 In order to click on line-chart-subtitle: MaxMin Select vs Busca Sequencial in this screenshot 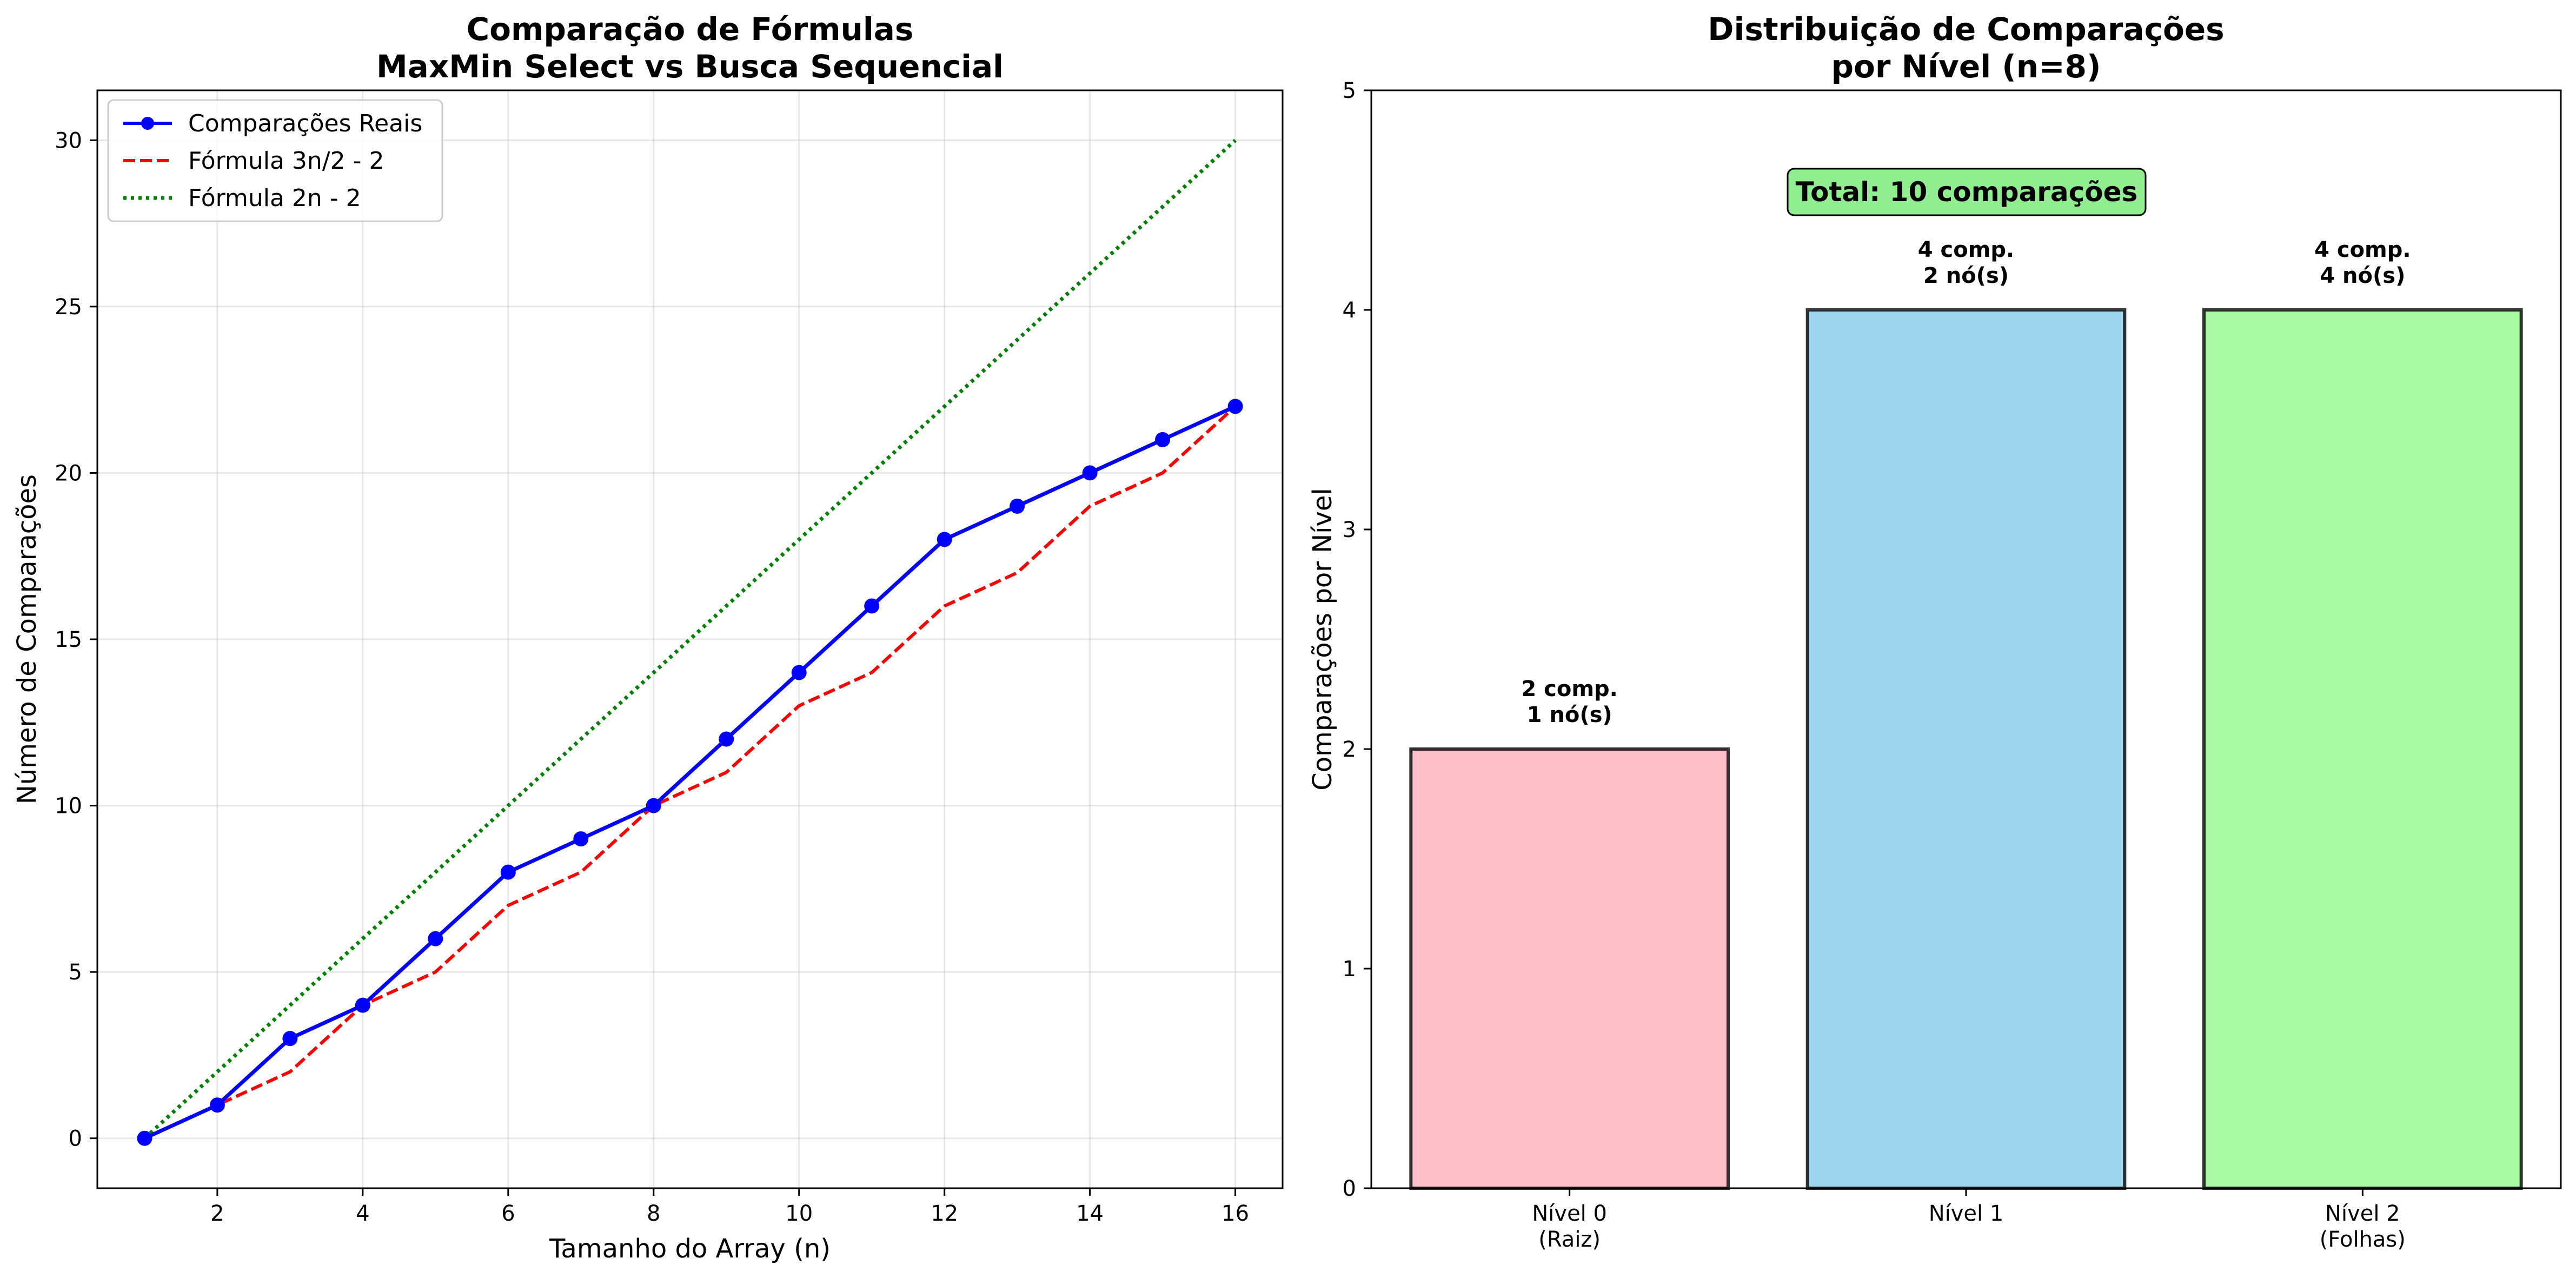, I will do `click(690, 66)`.